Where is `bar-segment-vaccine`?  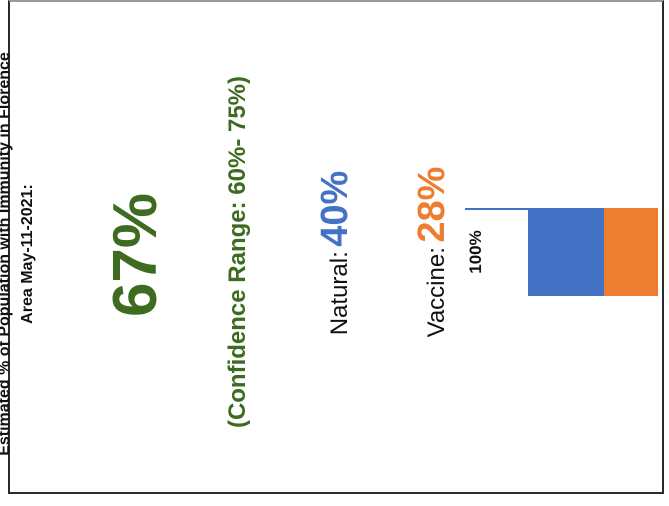 bar-segment-vaccine is located at coordinates (631, 252).